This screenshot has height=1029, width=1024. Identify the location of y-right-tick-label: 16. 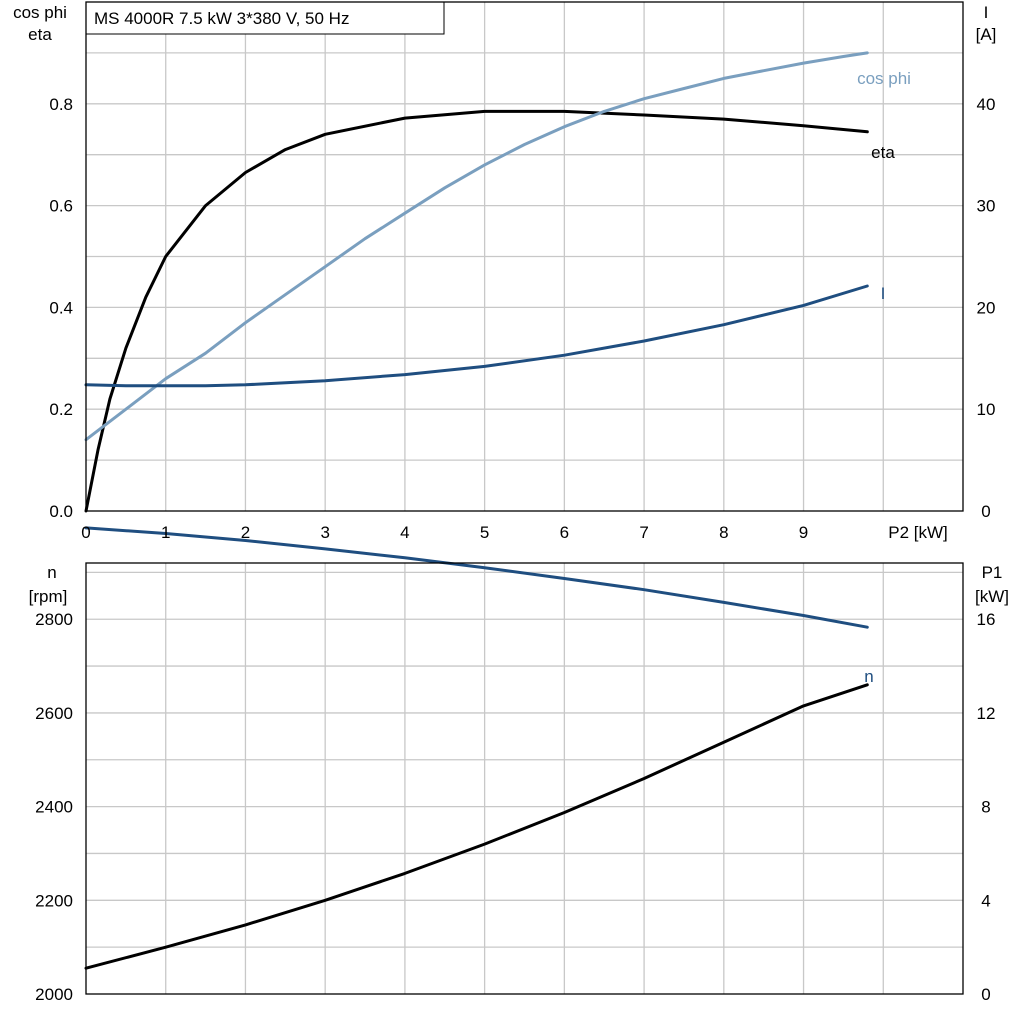
(986, 619).